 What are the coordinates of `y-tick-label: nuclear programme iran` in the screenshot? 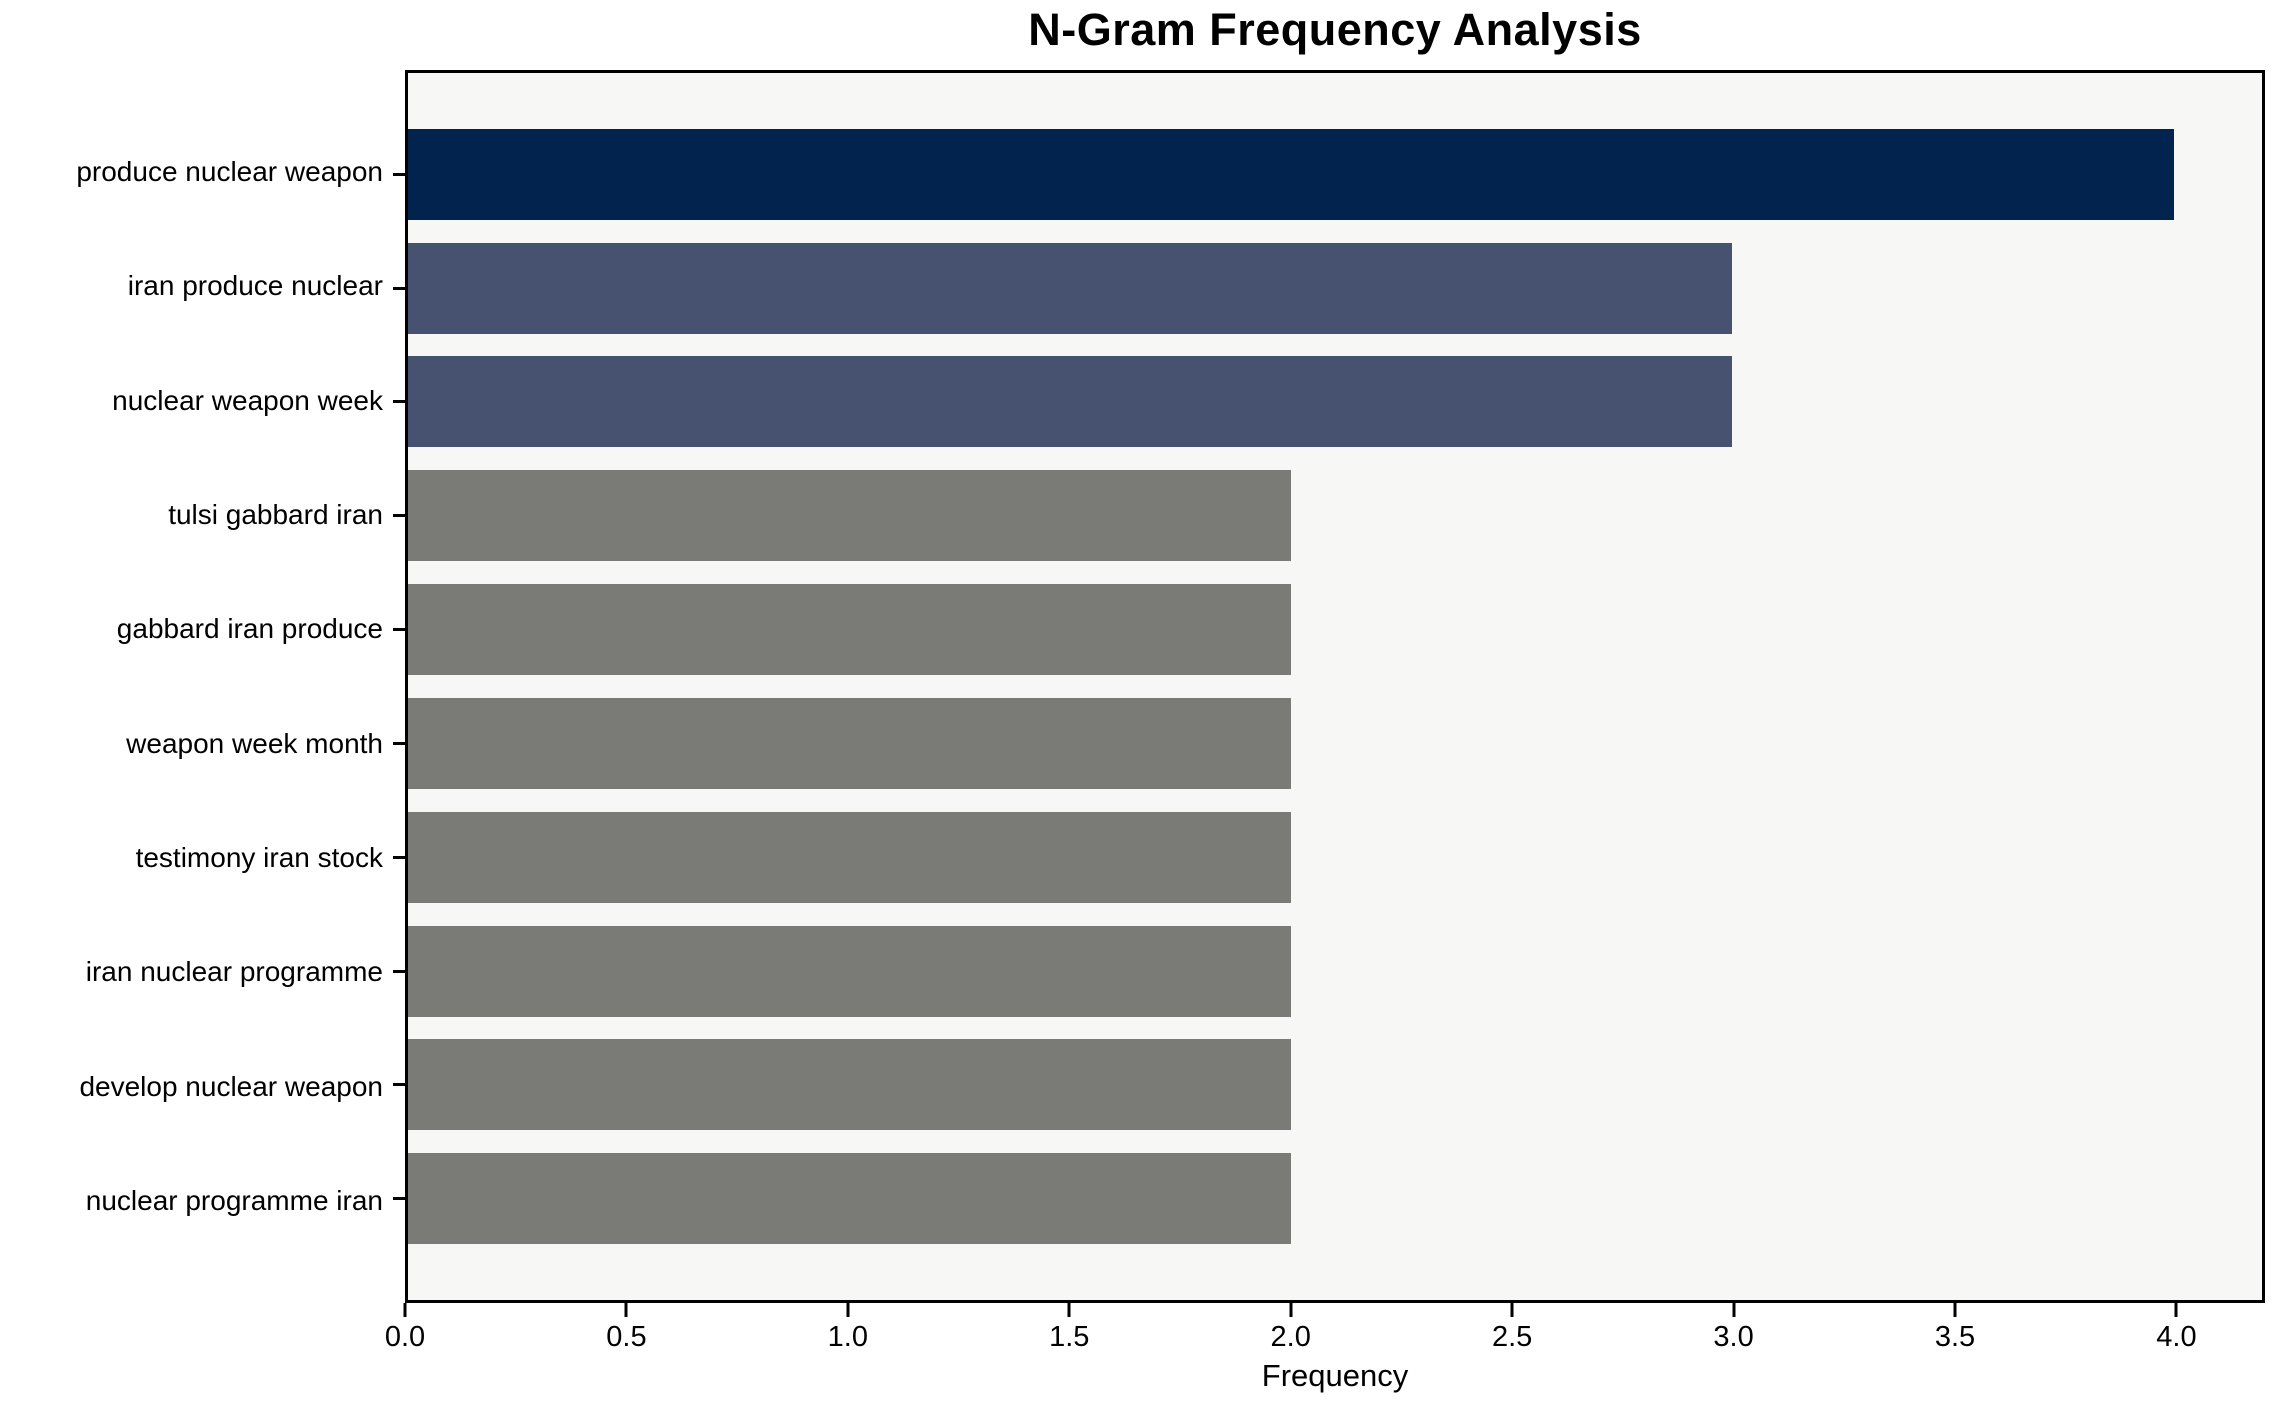 It's located at (234, 1201).